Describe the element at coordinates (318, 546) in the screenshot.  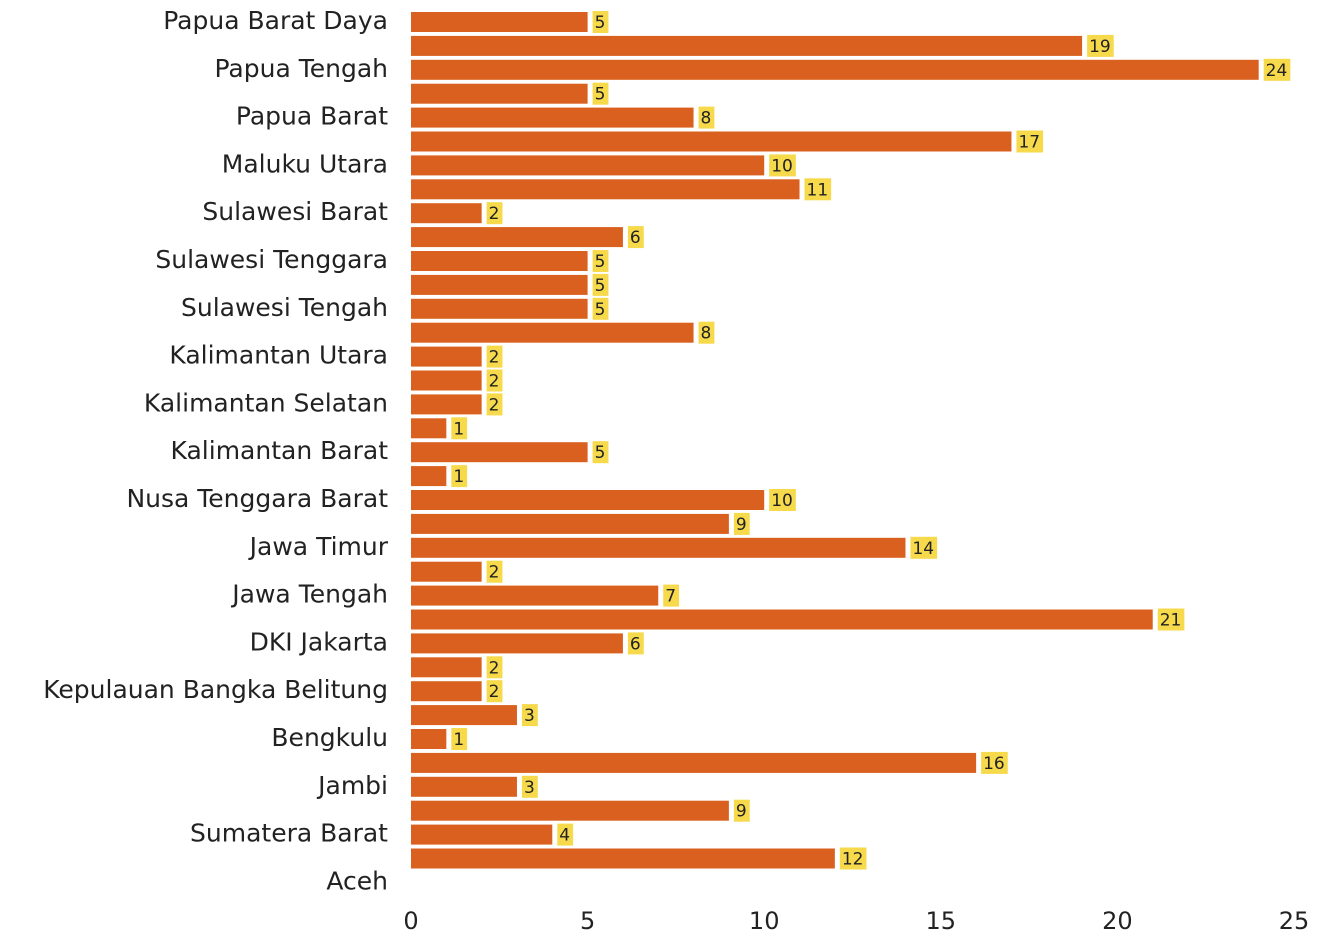
I see `y-tick-label: Jawa Timur` at that location.